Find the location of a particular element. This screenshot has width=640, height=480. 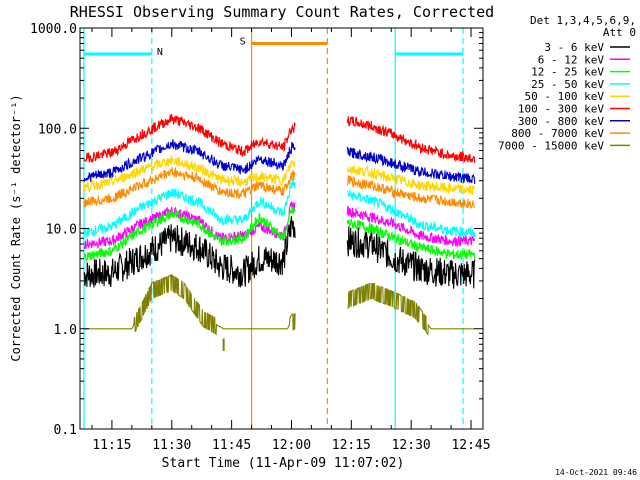

mode-label: N is located at coordinates (160, 52).